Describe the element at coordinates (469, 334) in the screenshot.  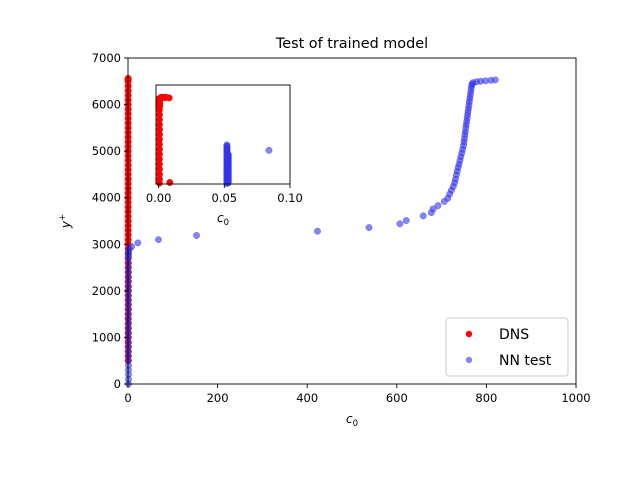
I see `legend-marker-dns` at that location.